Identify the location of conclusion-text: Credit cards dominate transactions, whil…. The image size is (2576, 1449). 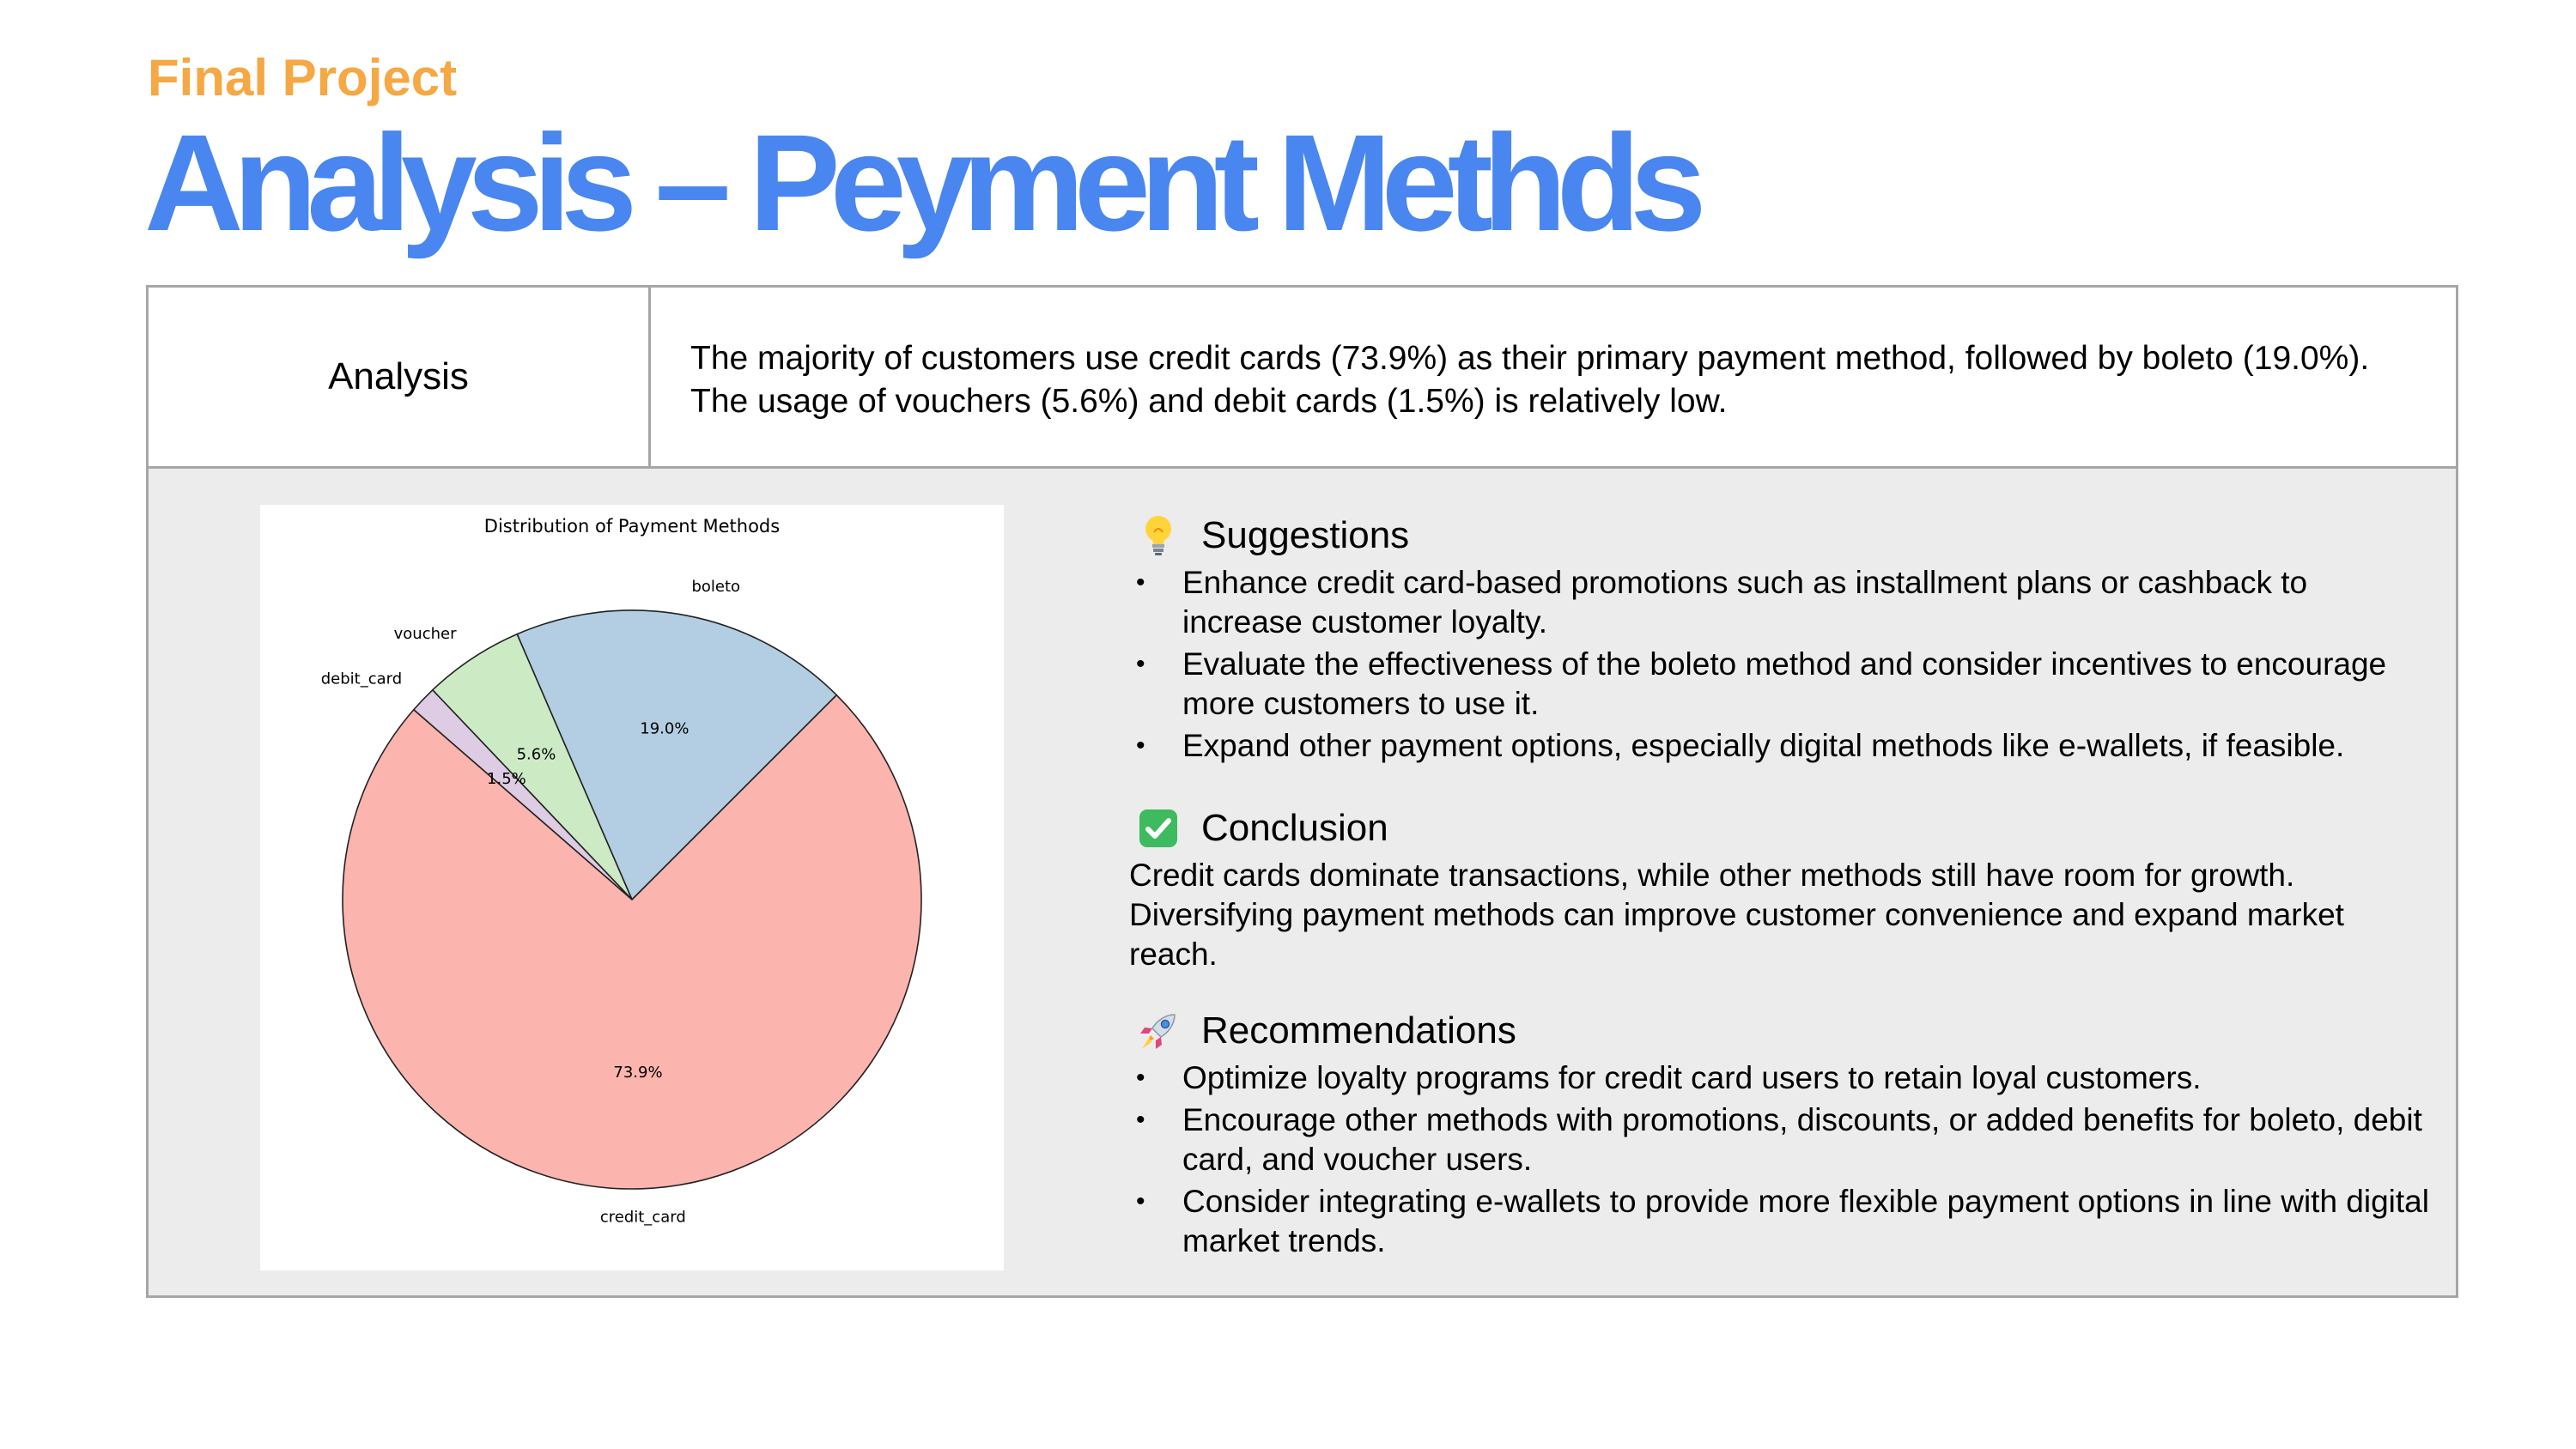
(1737, 915).